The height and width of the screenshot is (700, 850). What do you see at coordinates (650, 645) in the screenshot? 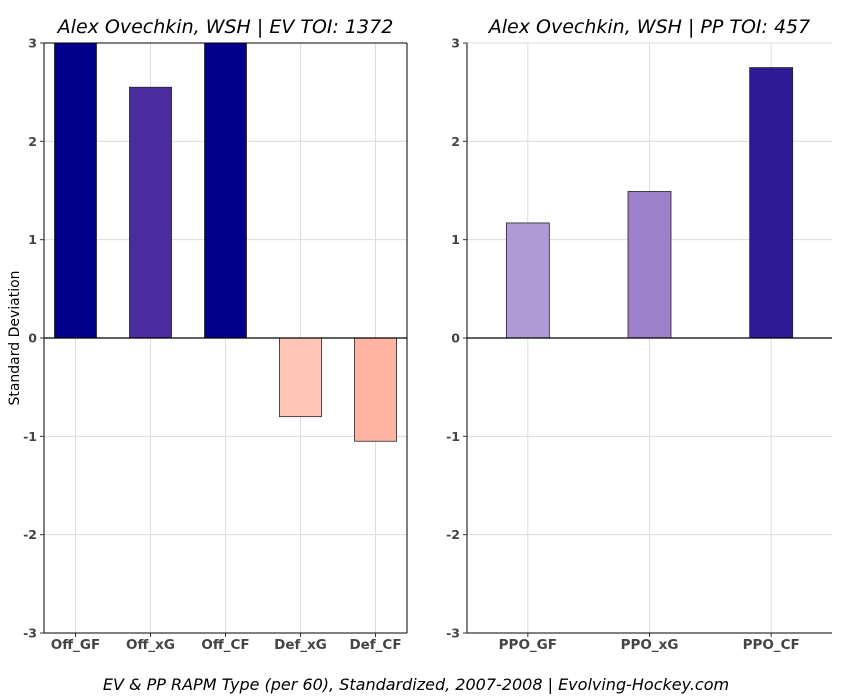
I see `x-tick-label: PPO_xG` at bounding box center [650, 645].